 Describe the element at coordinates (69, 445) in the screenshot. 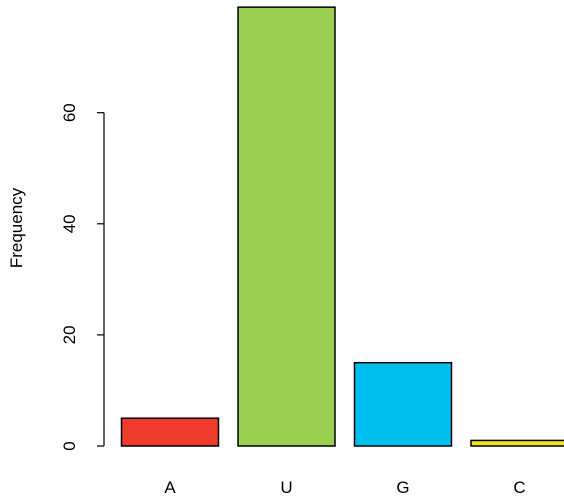

I see `y-tick-label-0: 0` at that location.